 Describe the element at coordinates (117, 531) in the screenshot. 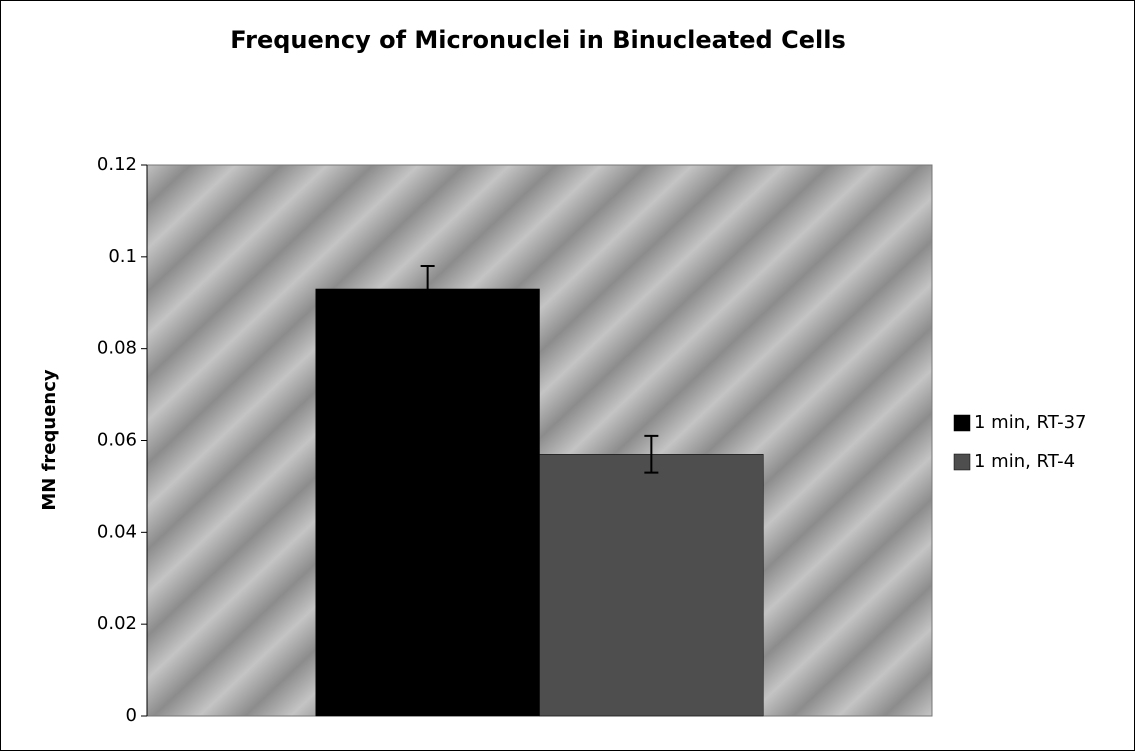

I see `y-tick-label: 0.04` at that location.